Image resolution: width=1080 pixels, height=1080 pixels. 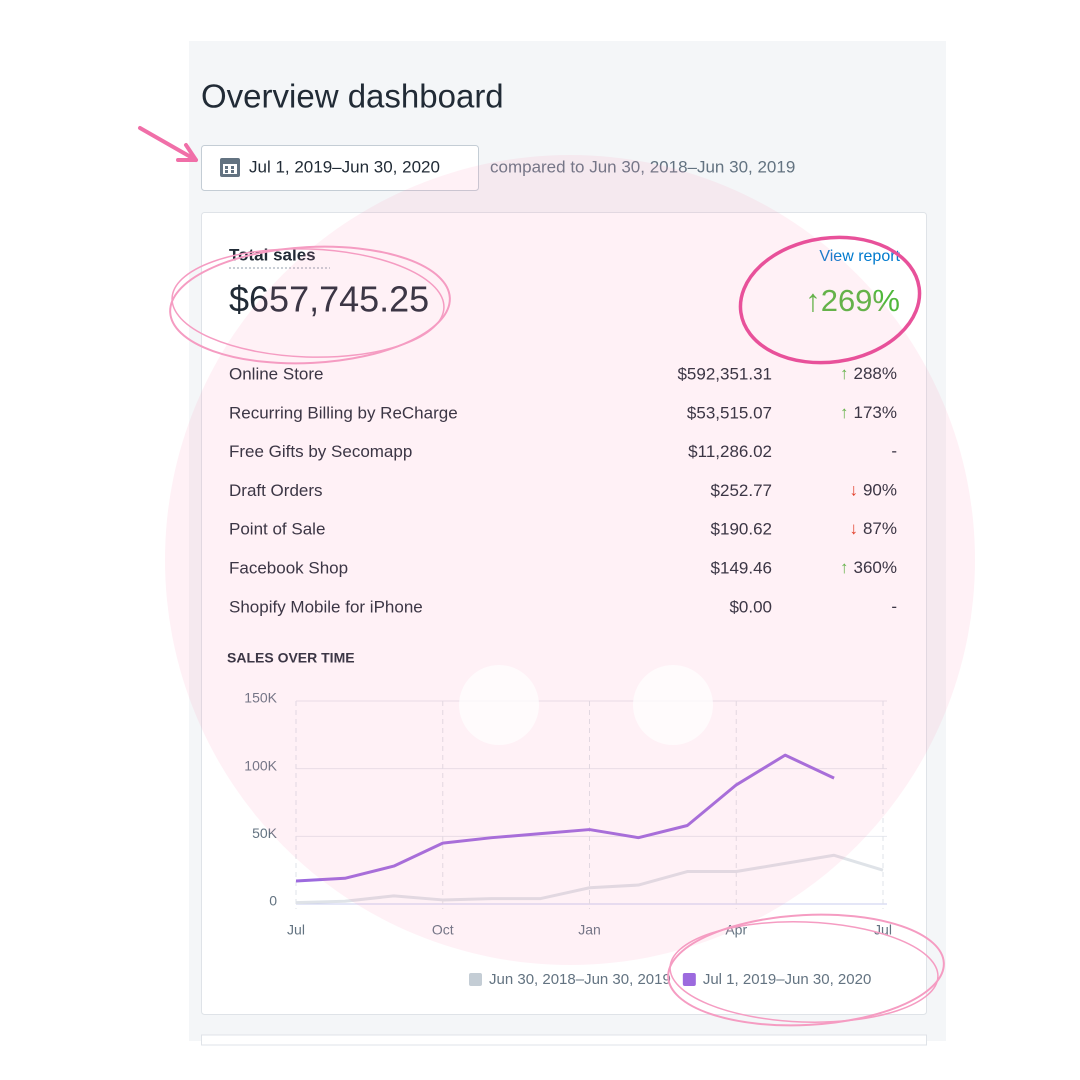 I want to click on date-button-label: Jul 1, 2019–Jun 30, 2020, so click(x=344, y=166).